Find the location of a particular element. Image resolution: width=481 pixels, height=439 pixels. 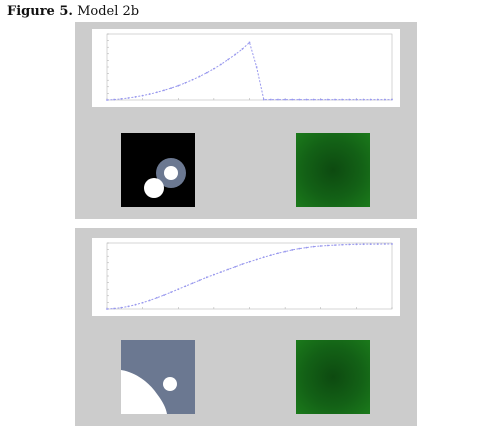

figure-caption: Figure 5. Model 2b is located at coordinates (73, 11).